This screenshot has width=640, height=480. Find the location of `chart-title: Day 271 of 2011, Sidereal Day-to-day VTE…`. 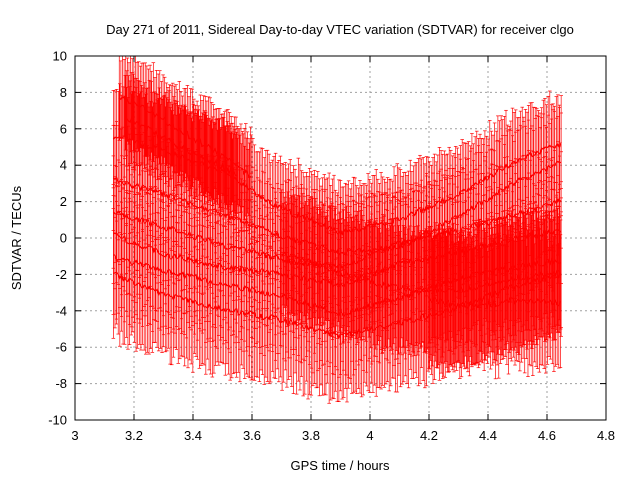

chart-title: Day 271 of 2011, Sidereal Day-to-day VTE… is located at coordinates (340, 29).